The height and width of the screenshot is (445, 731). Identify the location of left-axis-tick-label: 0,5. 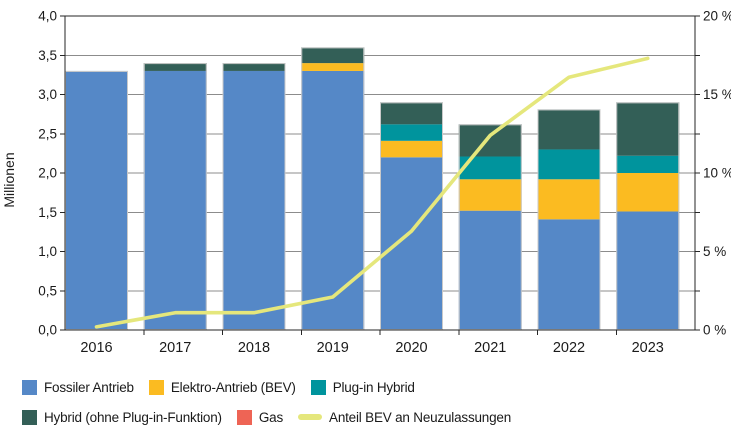
(47, 290).